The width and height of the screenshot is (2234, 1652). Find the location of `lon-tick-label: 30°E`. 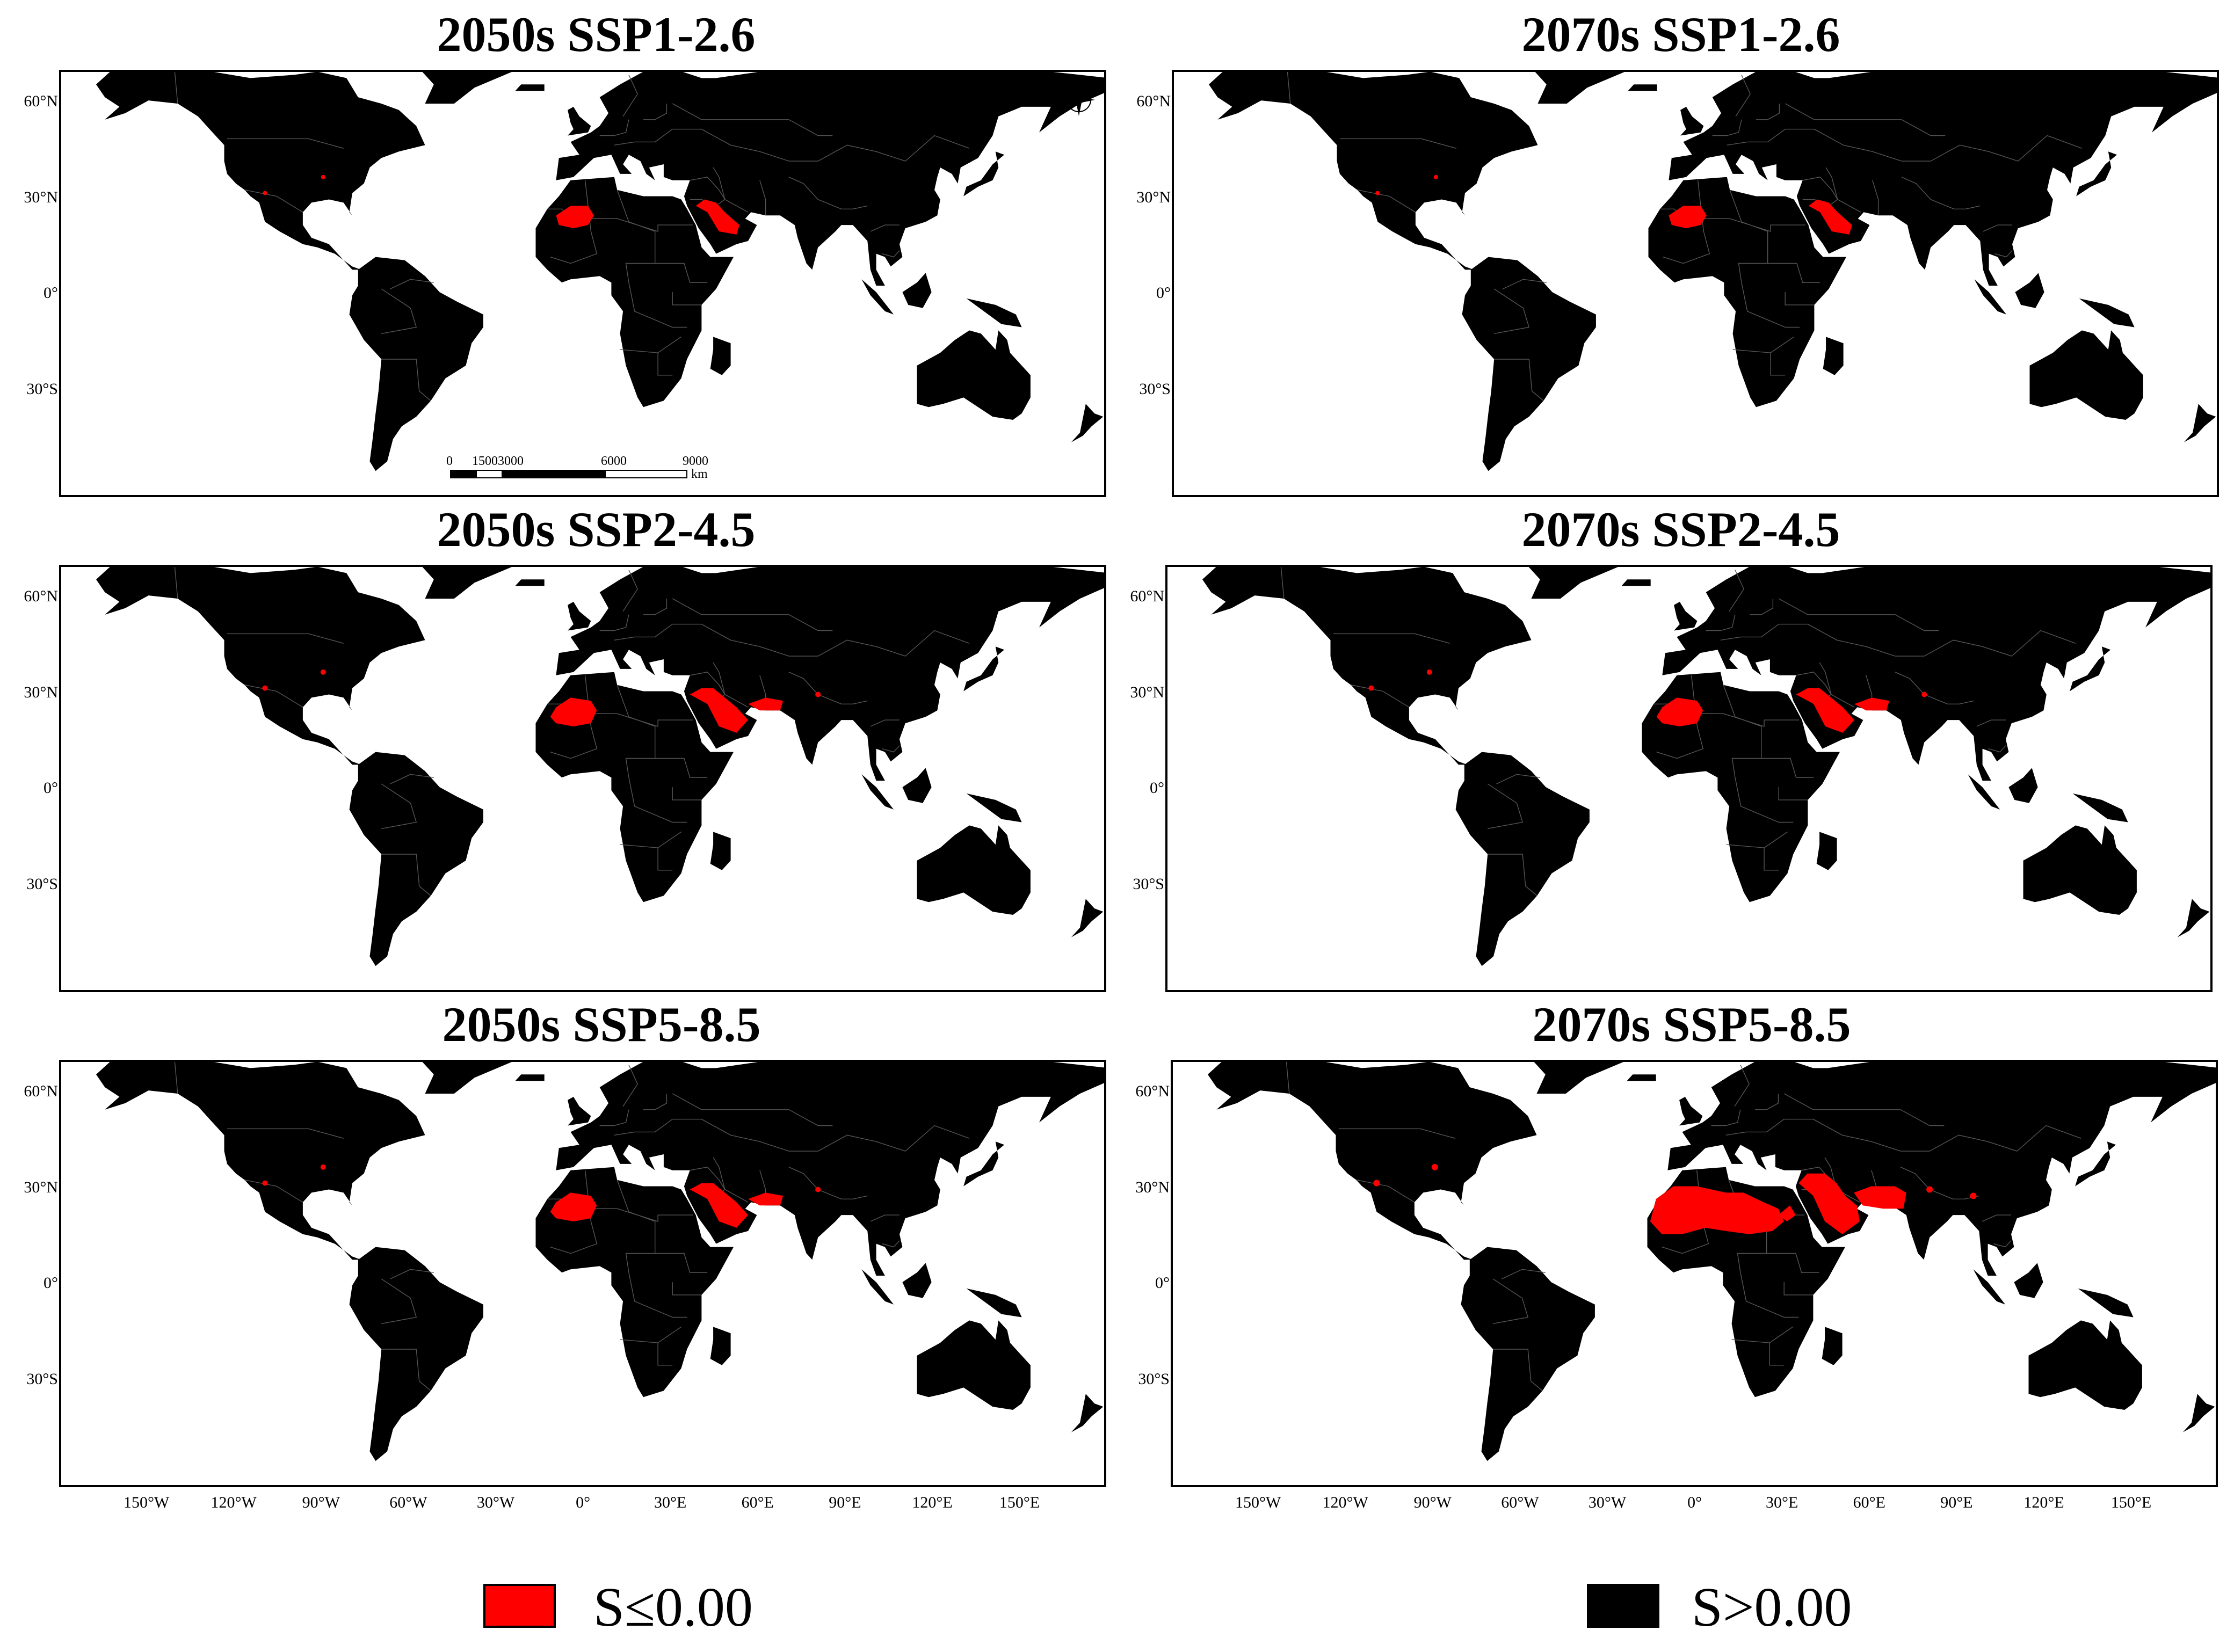

lon-tick-label: 30°E is located at coordinates (670, 1503).